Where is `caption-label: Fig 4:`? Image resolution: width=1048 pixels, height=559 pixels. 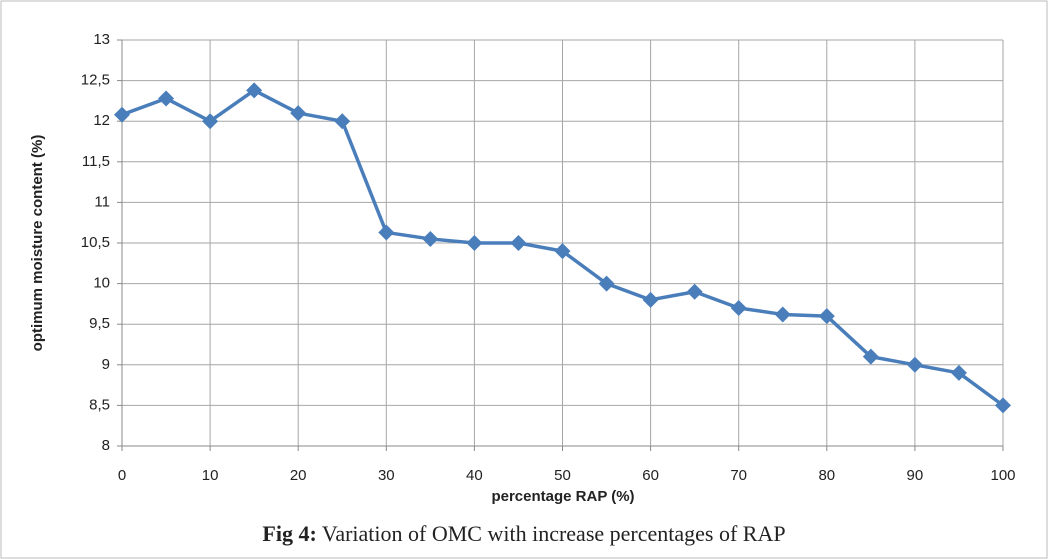 caption-label: Fig 4: is located at coordinates (289, 533).